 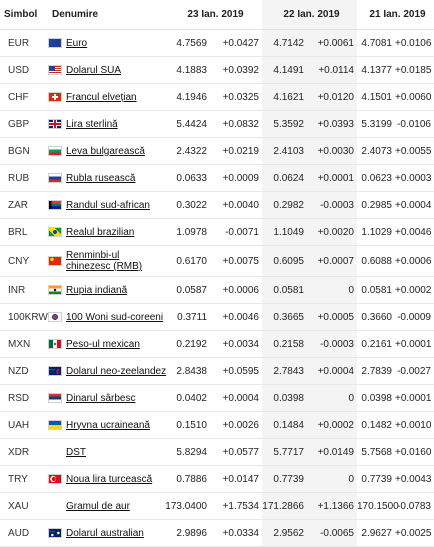 I want to click on currency-name-cell: Leva bulgarească, so click(x=106, y=151).